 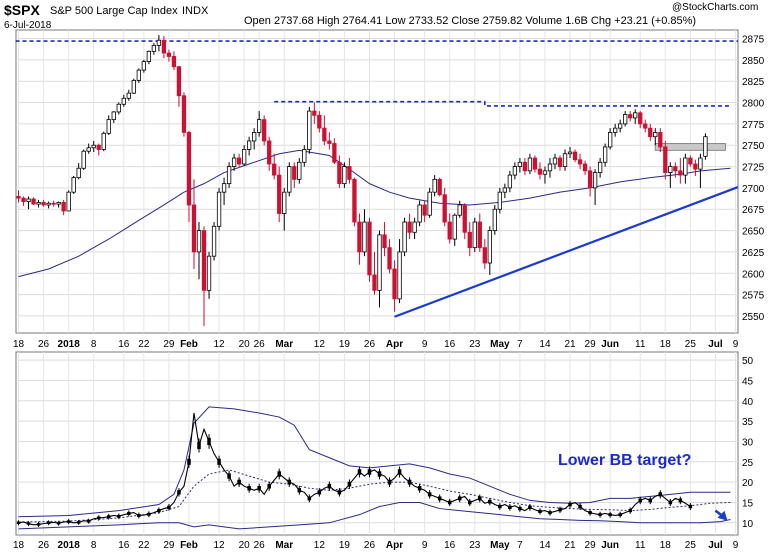 What do you see at coordinates (475, 545) in the screenshot?
I see `vix-x-label: 23` at bounding box center [475, 545].